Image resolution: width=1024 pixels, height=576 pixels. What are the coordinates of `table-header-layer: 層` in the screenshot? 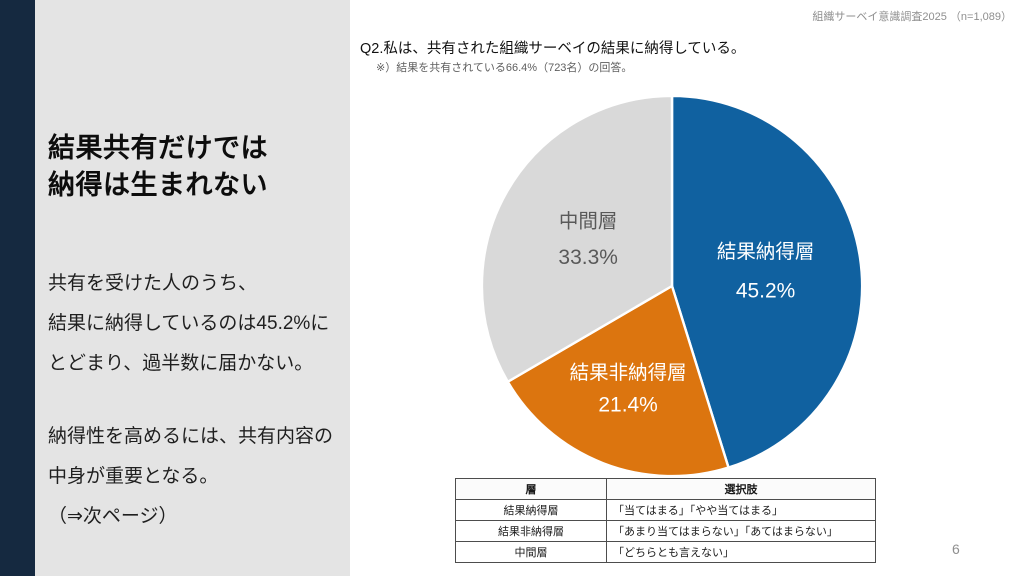 It's located at (531, 489).